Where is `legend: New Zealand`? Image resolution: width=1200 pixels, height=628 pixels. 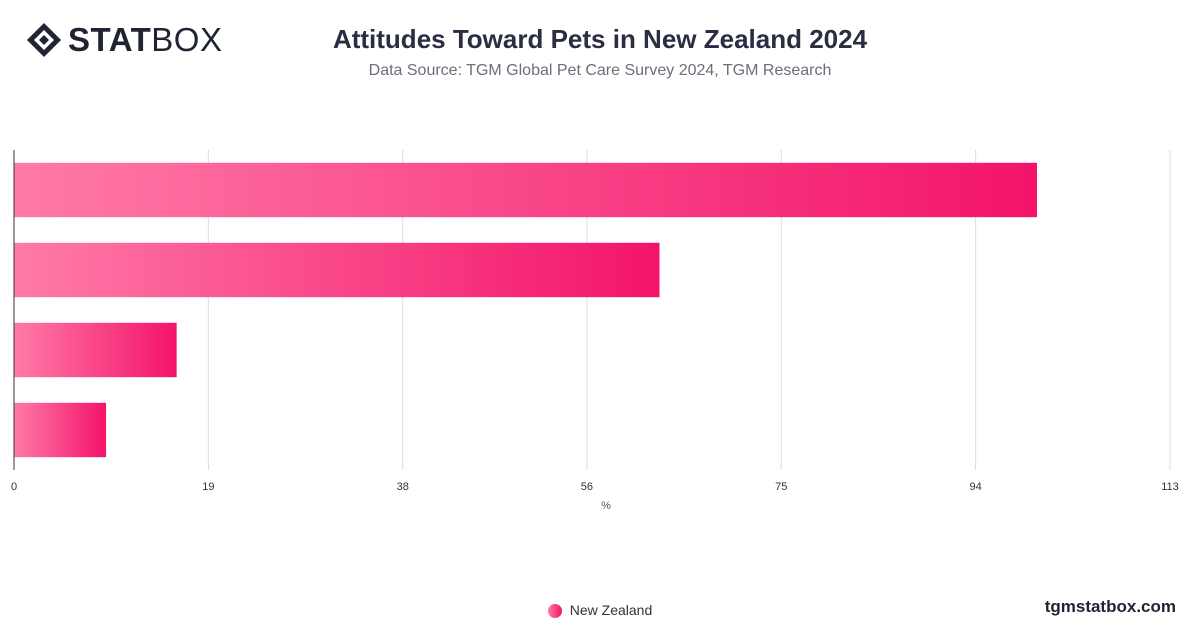
legend: New Zealand is located at coordinates (600, 610).